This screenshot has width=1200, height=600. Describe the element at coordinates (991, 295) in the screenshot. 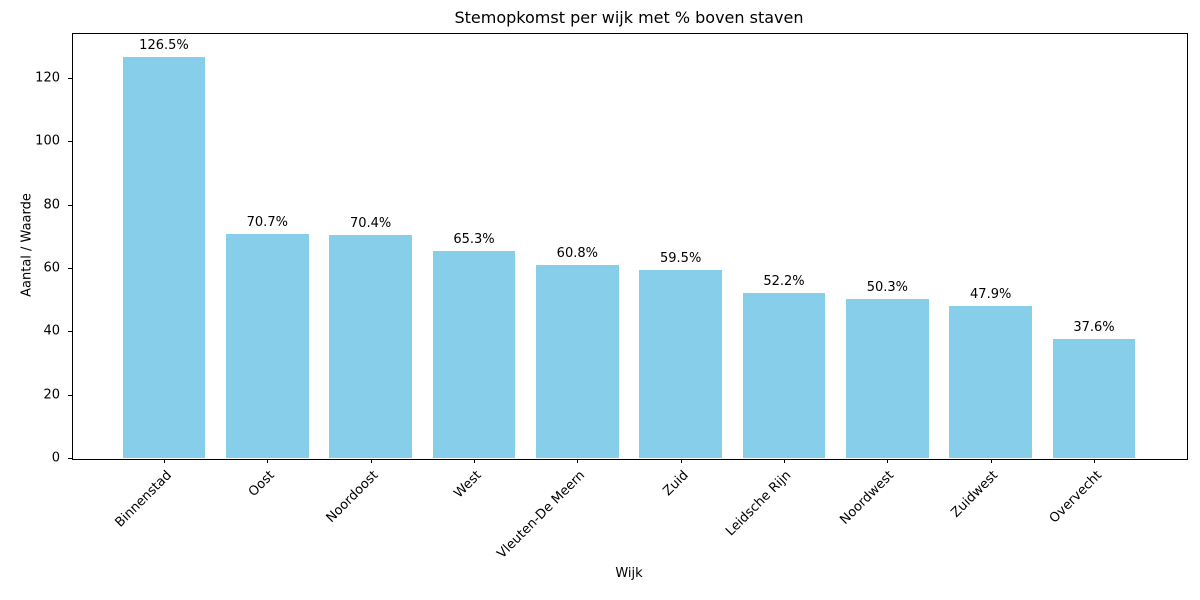

I see `bar-value-label: 47.9%` at that location.